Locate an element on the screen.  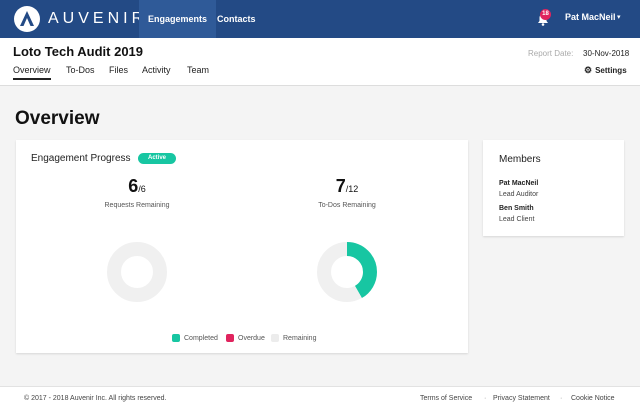
engagement-title: Loto Tech Audit 2019 is located at coordinates (78, 51).